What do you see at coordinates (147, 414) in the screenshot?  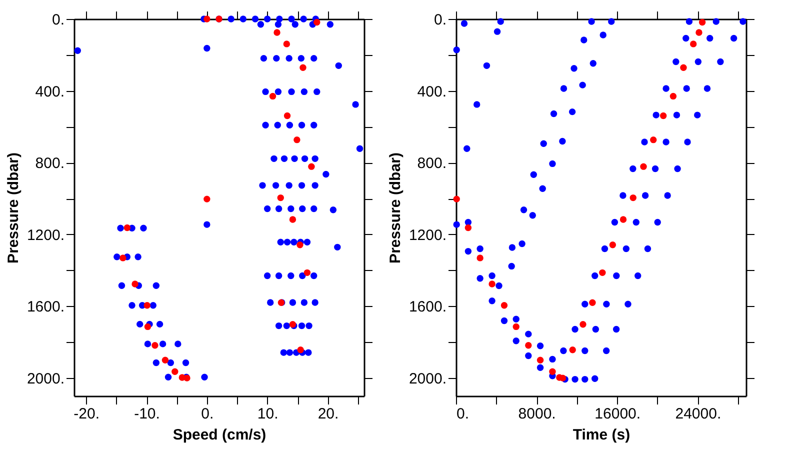 I see `x-tick-label: -10.` at bounding box center [147, 414].